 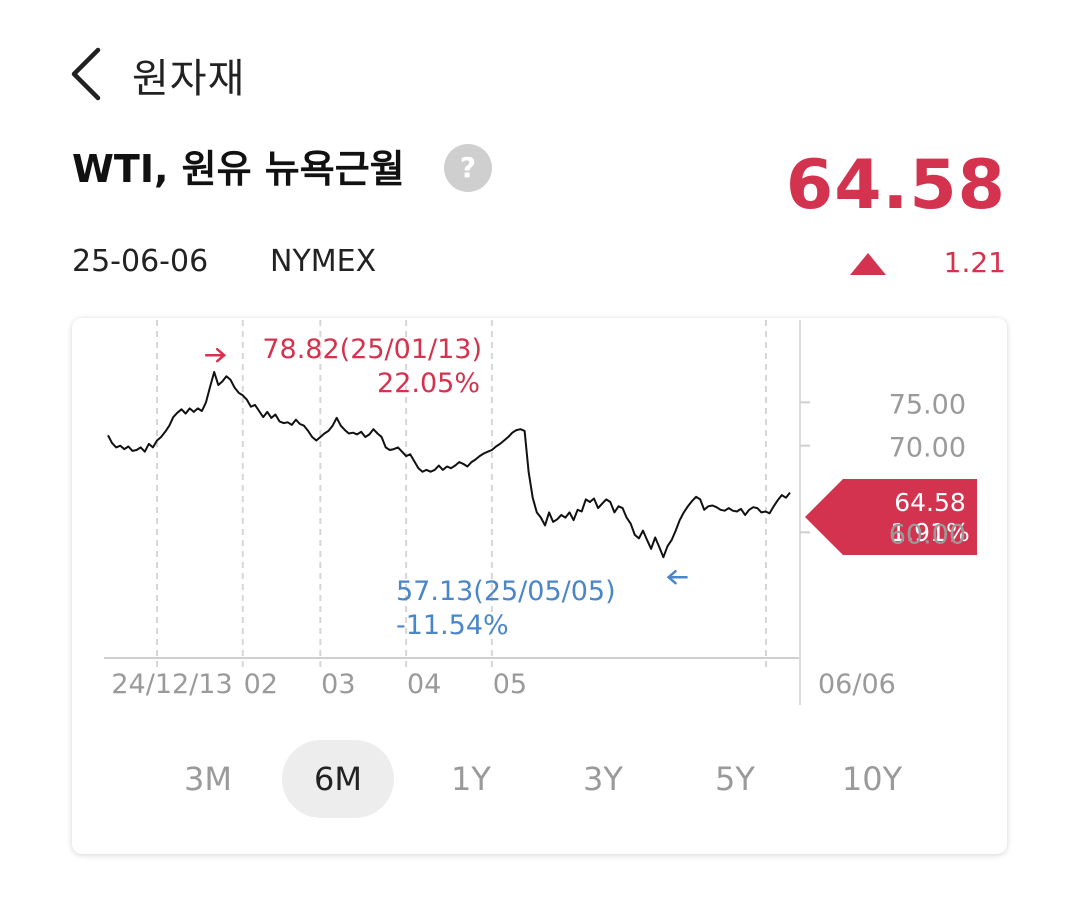 What do you see at coordinates (677, 577) in the screenshot?
I see `min-arrow-icon` at bounding box center [677, 577].